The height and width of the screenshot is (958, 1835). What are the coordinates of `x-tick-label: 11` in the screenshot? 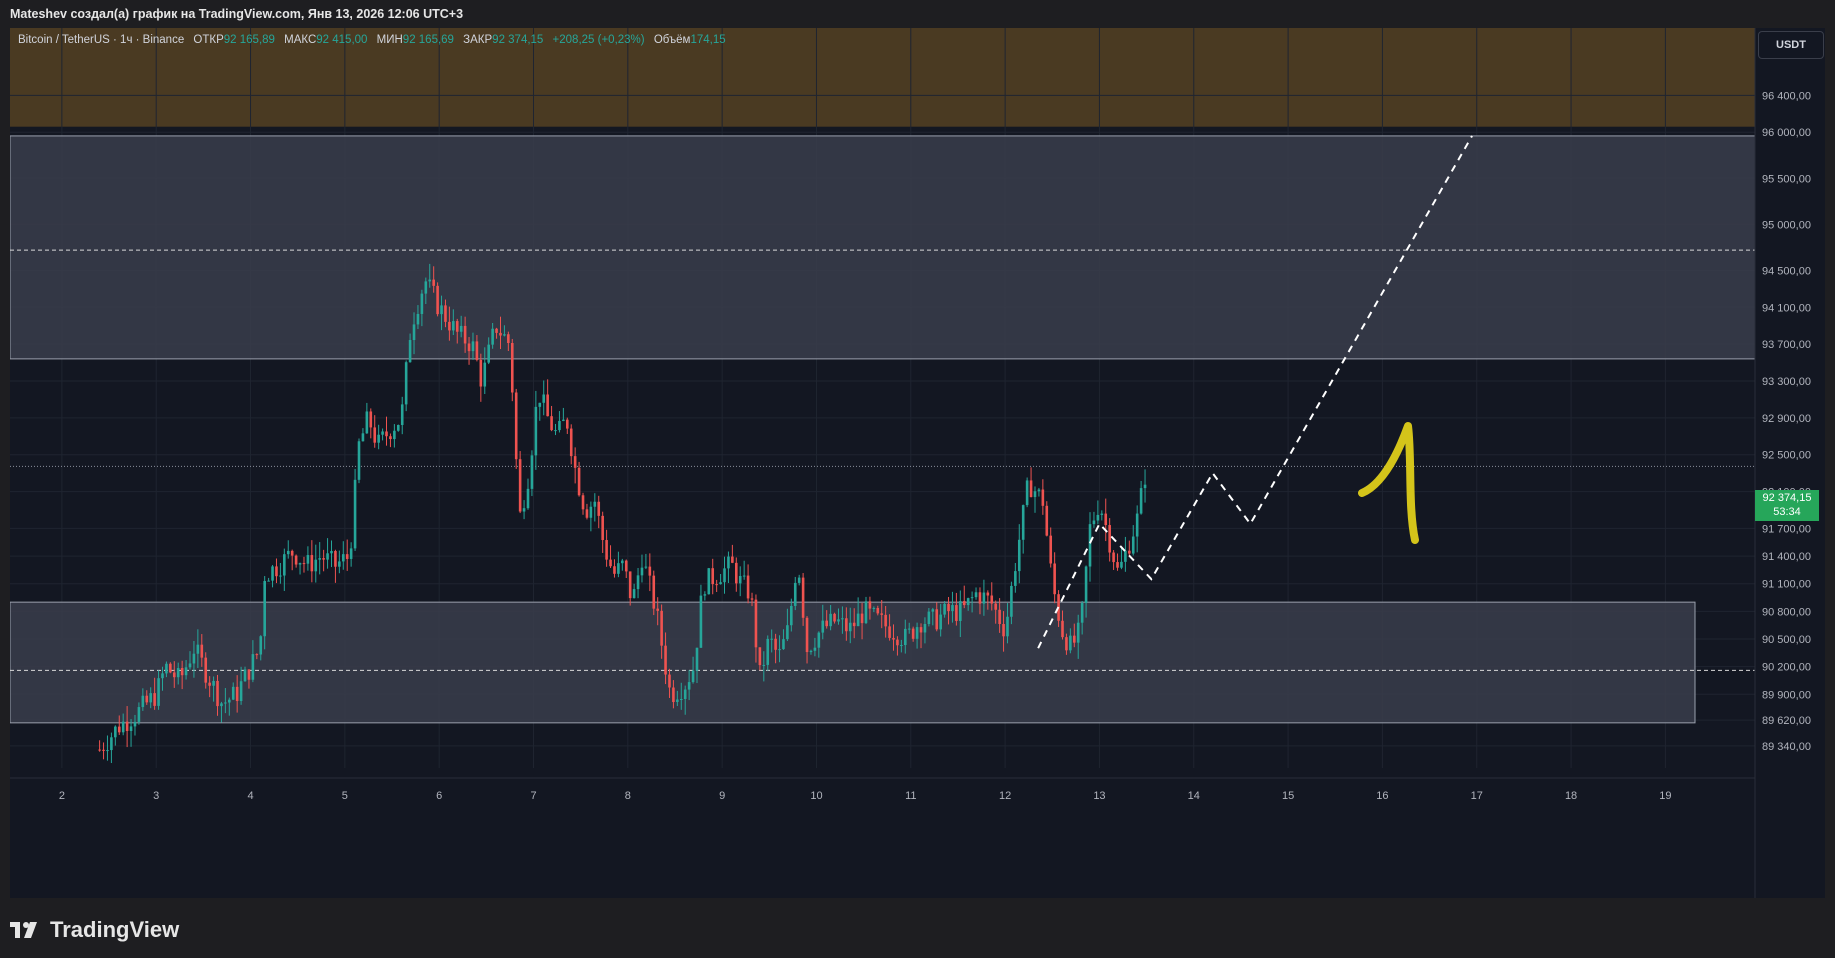 It's located at (910, 796).